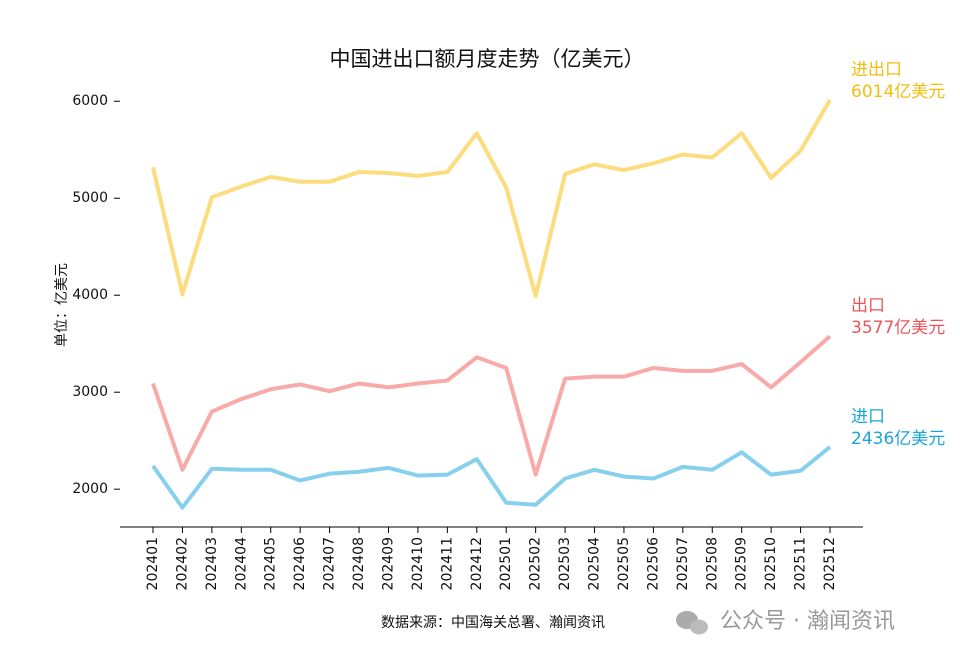  Describe the element at coordinates (565, 563) in the screenshot. I see `x-tick-label: 202503` at that location.